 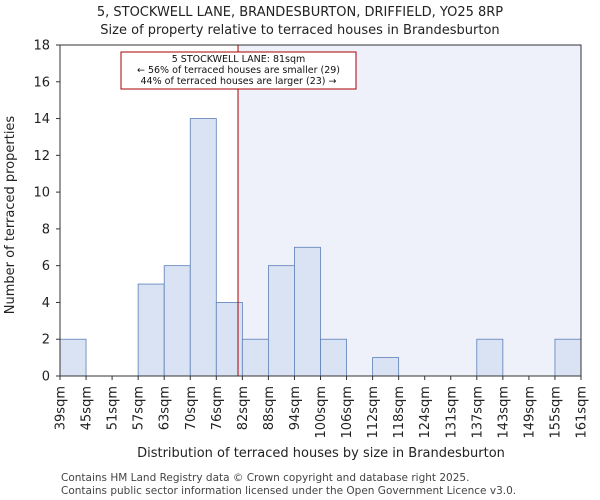 What do you see at coordinates (46, 229) in the screenshot?
I see `y-tick-label: 8` at bounding box center [46, 229].